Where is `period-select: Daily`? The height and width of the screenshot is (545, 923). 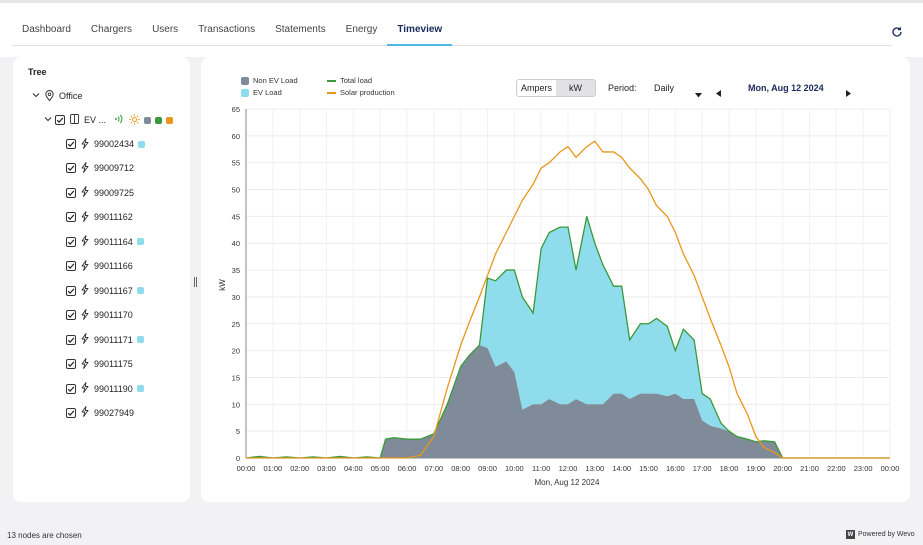 period-select: Daily is located at coordinates (664, 88).